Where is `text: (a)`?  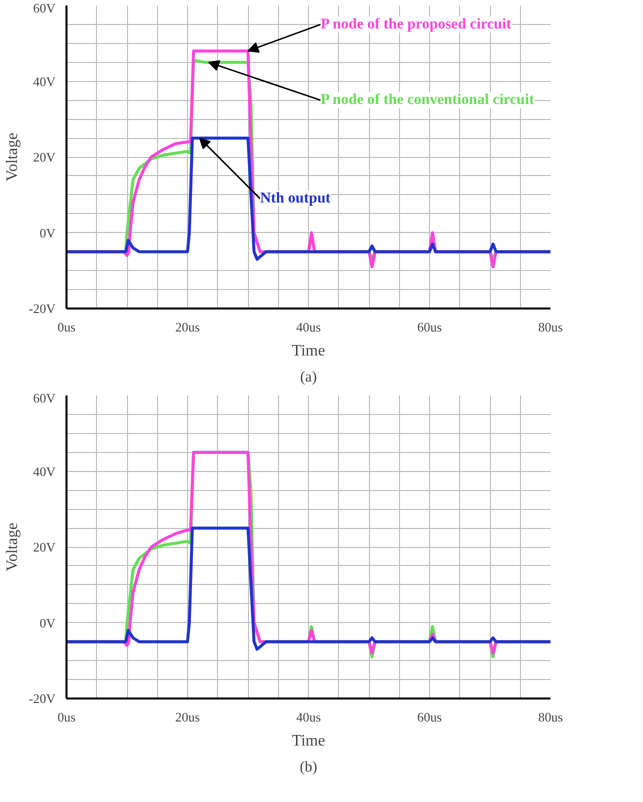 text: (a) is located at coordinates (308, 378).